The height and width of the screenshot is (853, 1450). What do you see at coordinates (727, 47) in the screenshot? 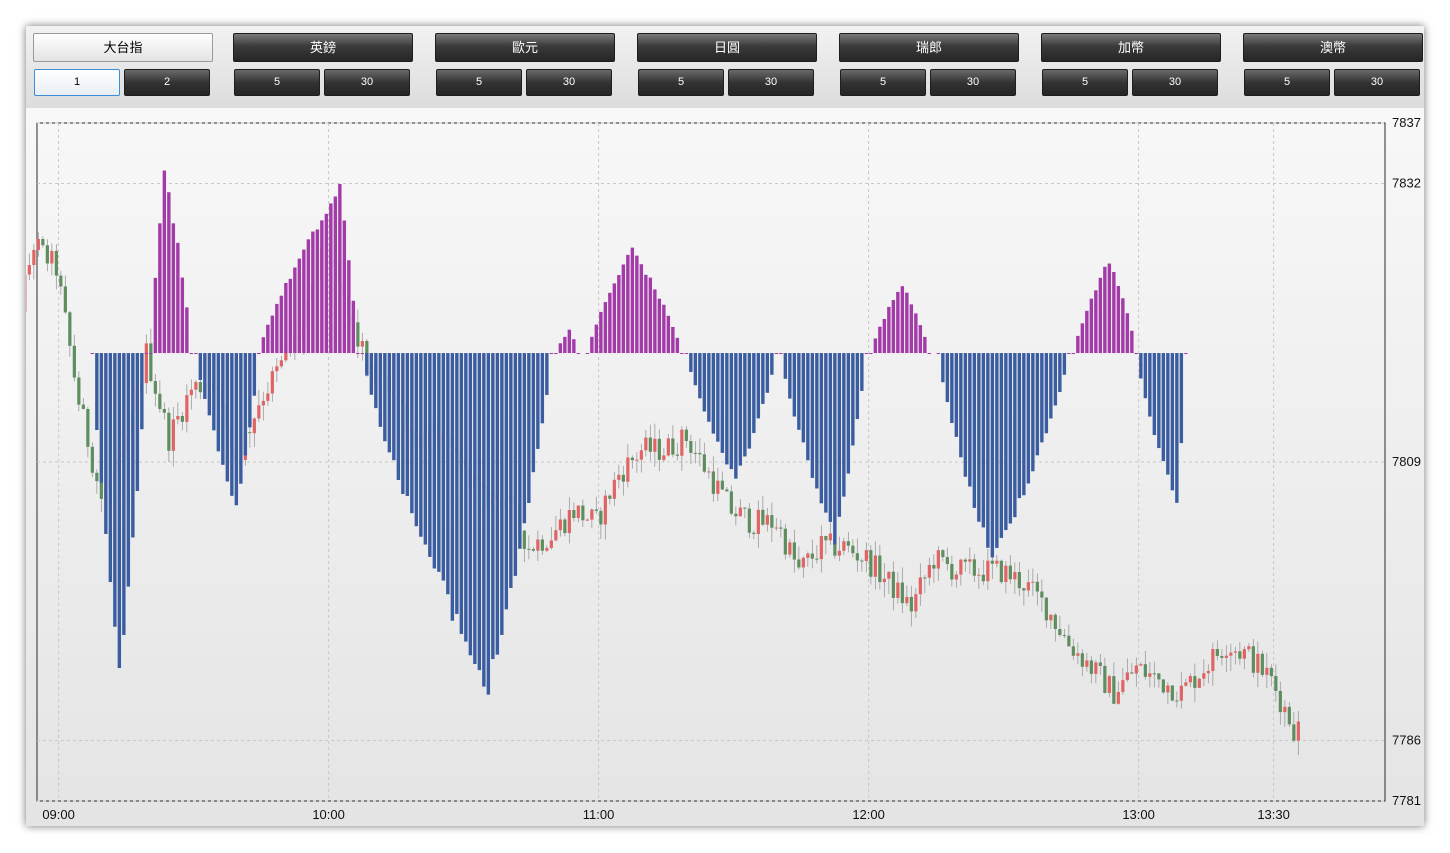
I see `instrument-button: 日圓` at bounding box center [727, 47].